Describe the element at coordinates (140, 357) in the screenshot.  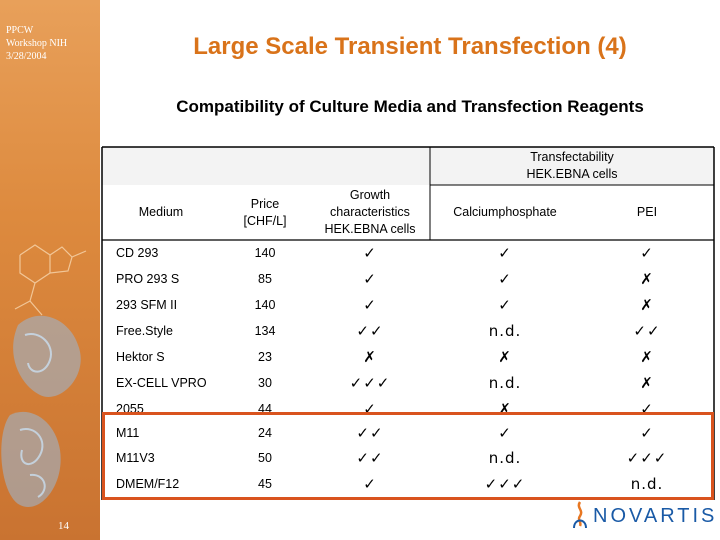
I see `cell-medium: Hektor S` at that location.